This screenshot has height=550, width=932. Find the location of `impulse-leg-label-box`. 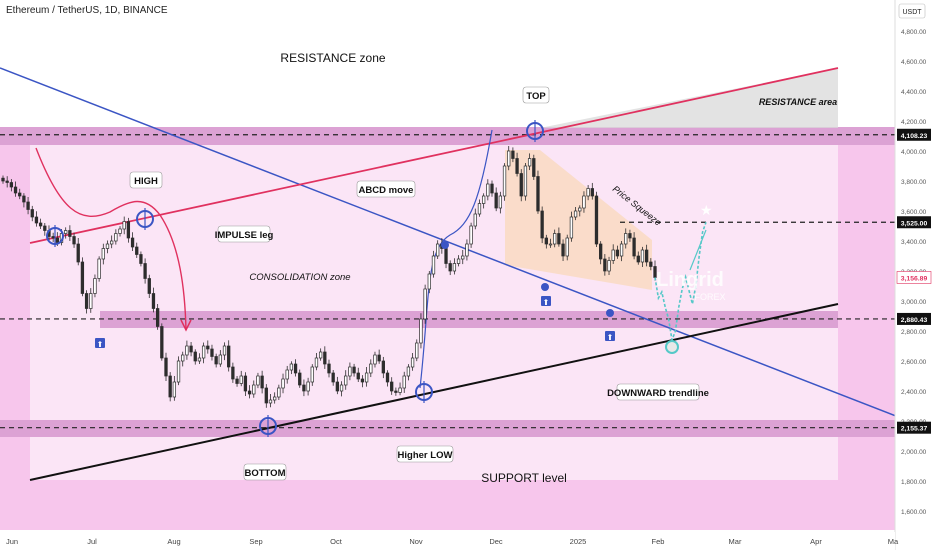

impulse-leg-label-box is located at coordinates (244, 234).